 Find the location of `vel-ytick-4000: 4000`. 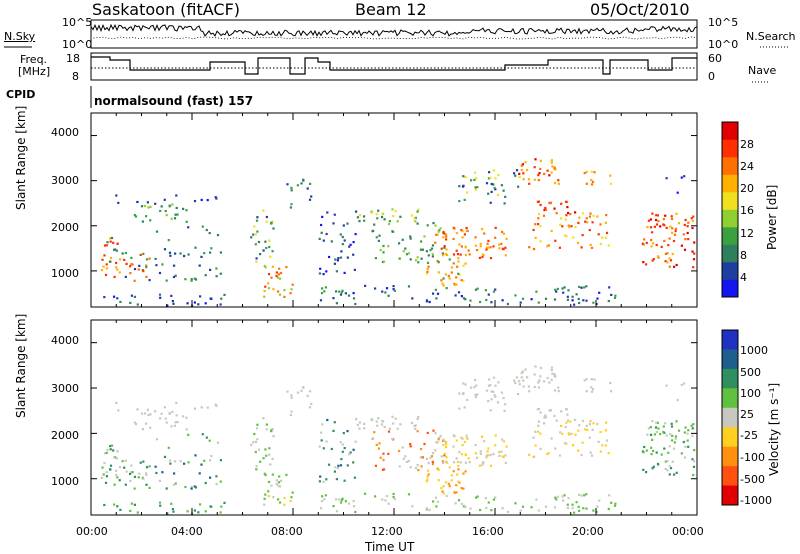

vel-ytick-4000: 4000 is located at coordinates (65, 340).